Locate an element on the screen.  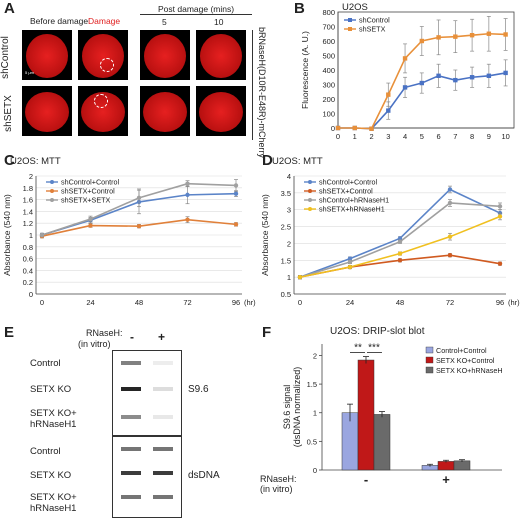
y-tick-label: 700 is located at coordinates (328, 27).